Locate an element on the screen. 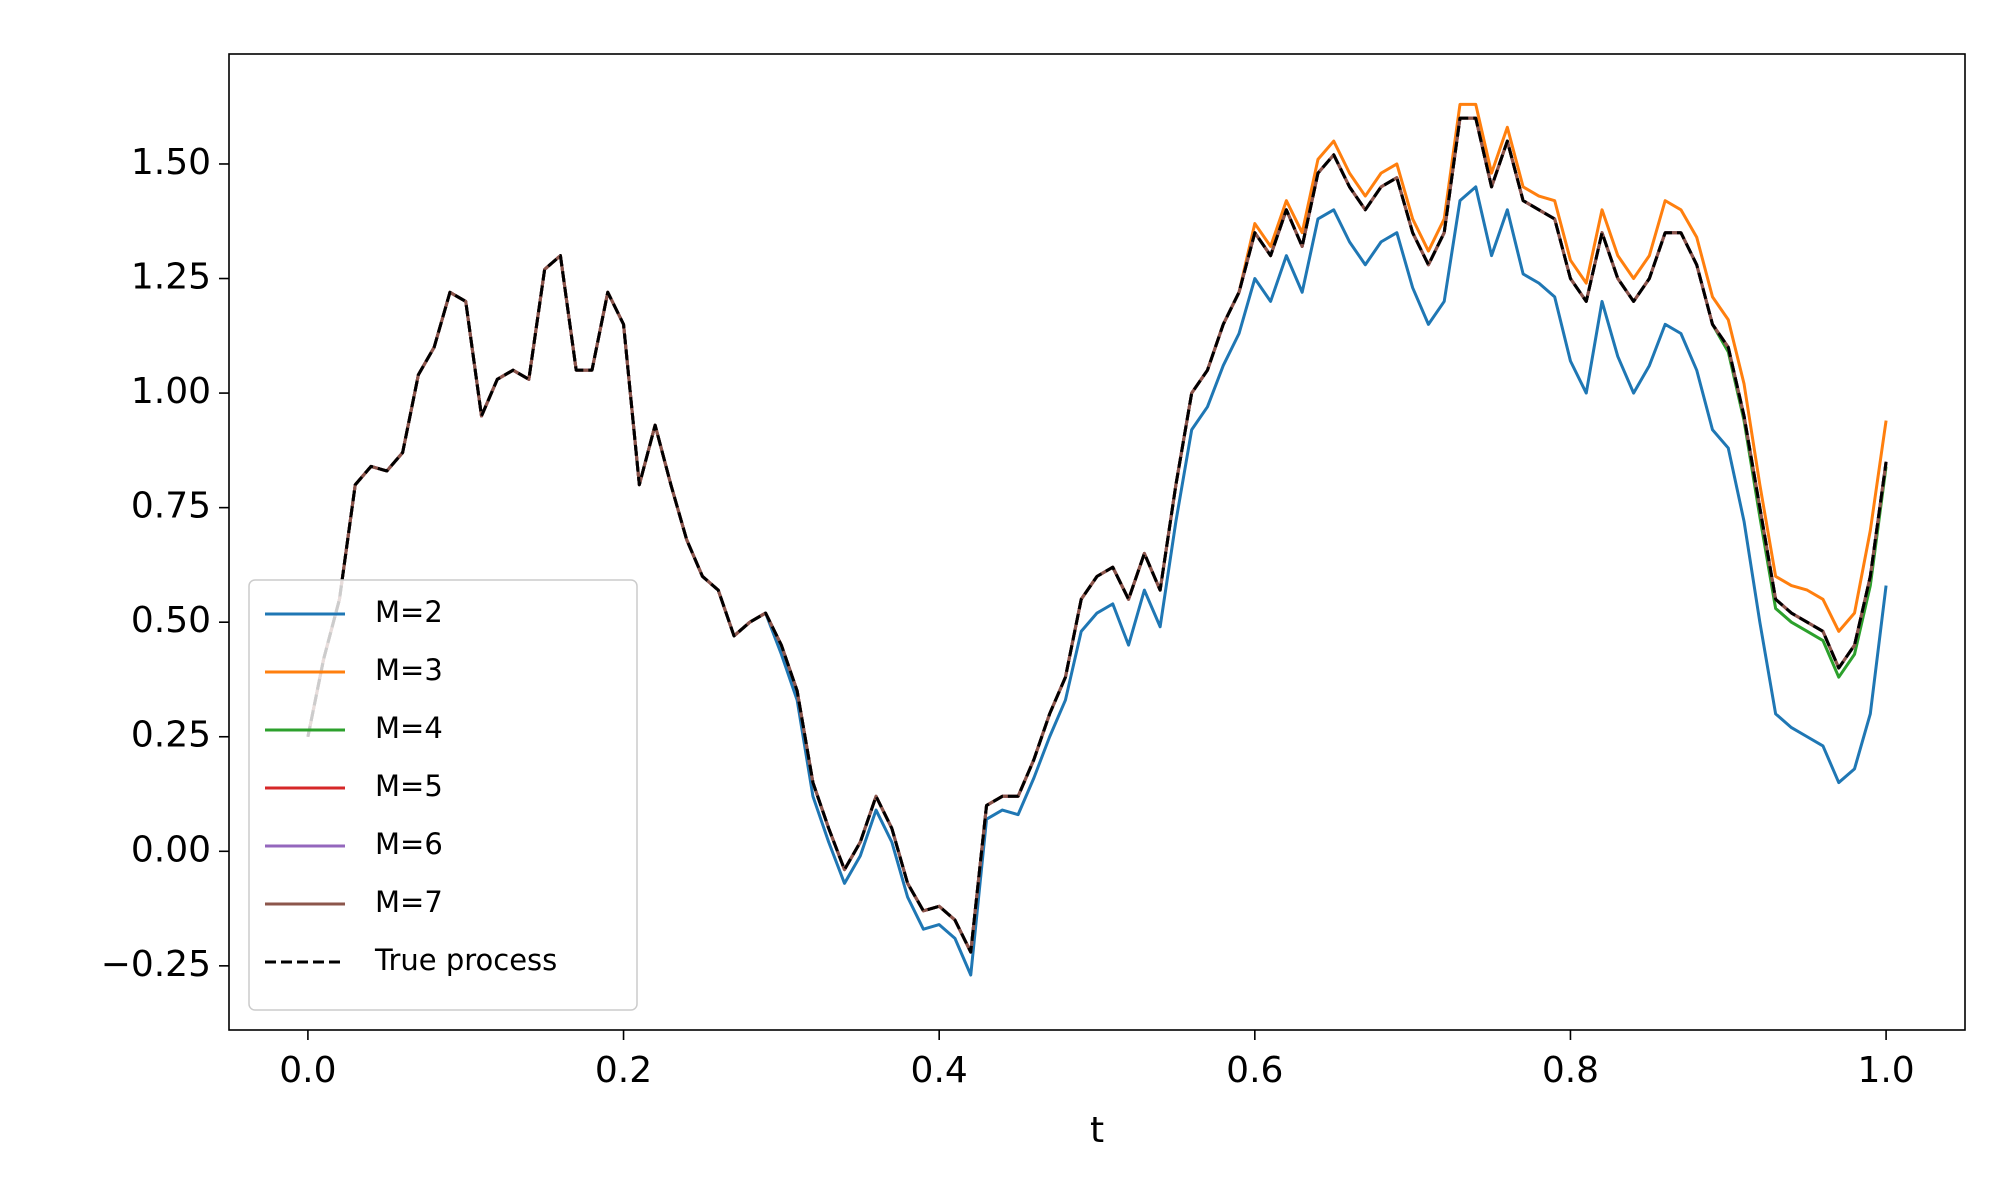 This screenshot has width=2000, height=1200. x-tick-label: 0.0 is located at coordinates (307, 1070).